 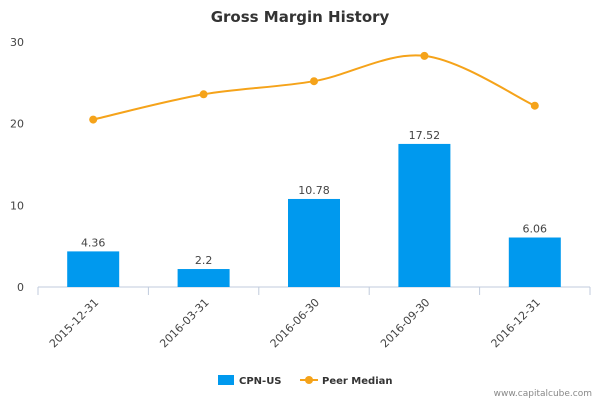 What do you see at coordinates (17, 42) in the screenshot?
I see `y-tick-label: 30` at bounding box center [17, 42].